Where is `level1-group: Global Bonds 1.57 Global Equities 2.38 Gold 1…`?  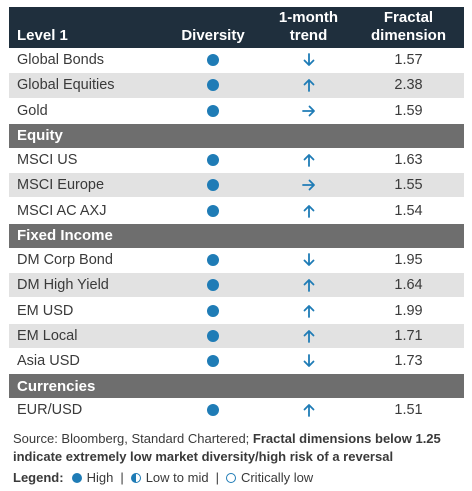 level1-group: Global Bonds 1.57 Global Equities 2.38 Gold 1… is located at coordinates (236, 86).